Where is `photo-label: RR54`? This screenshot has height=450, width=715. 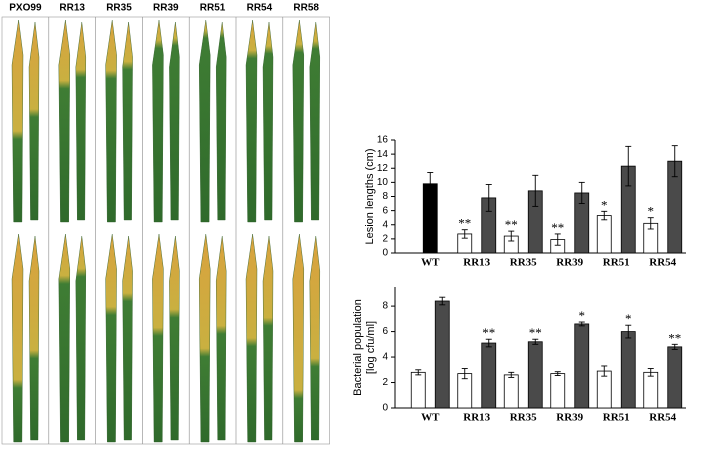
photo-label: RR54 is located at coordinates (260, 8).